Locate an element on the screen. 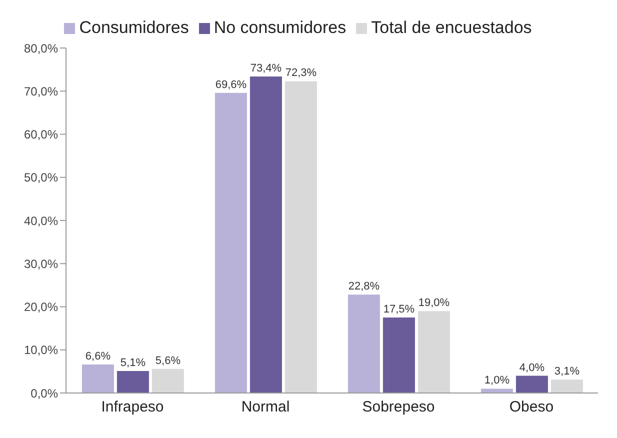 This screenshot has width=617, height=438. y-tick-label: 20,0% is located at coordinates (41, 307).